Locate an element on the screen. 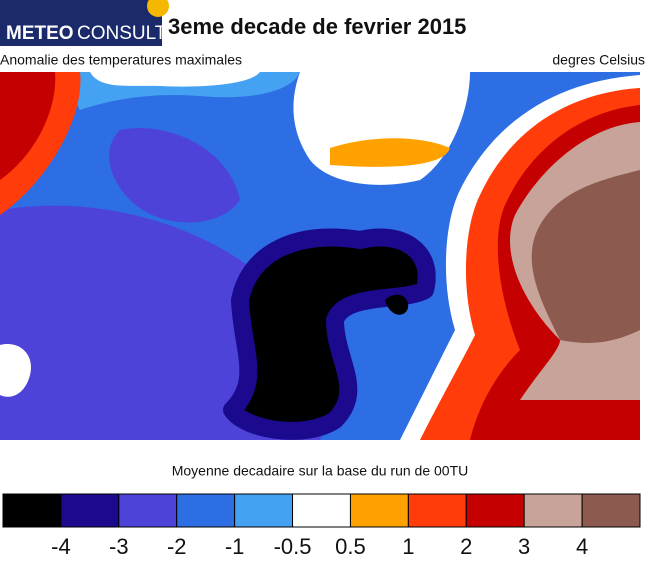  unit: degres Celsius is located at coordinates (598, 60).